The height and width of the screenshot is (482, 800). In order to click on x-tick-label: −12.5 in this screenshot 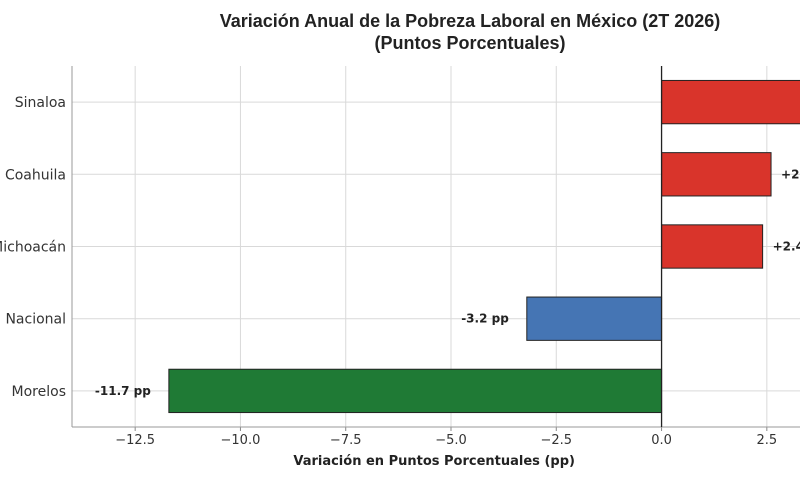, I will do `click(135, 440)`.